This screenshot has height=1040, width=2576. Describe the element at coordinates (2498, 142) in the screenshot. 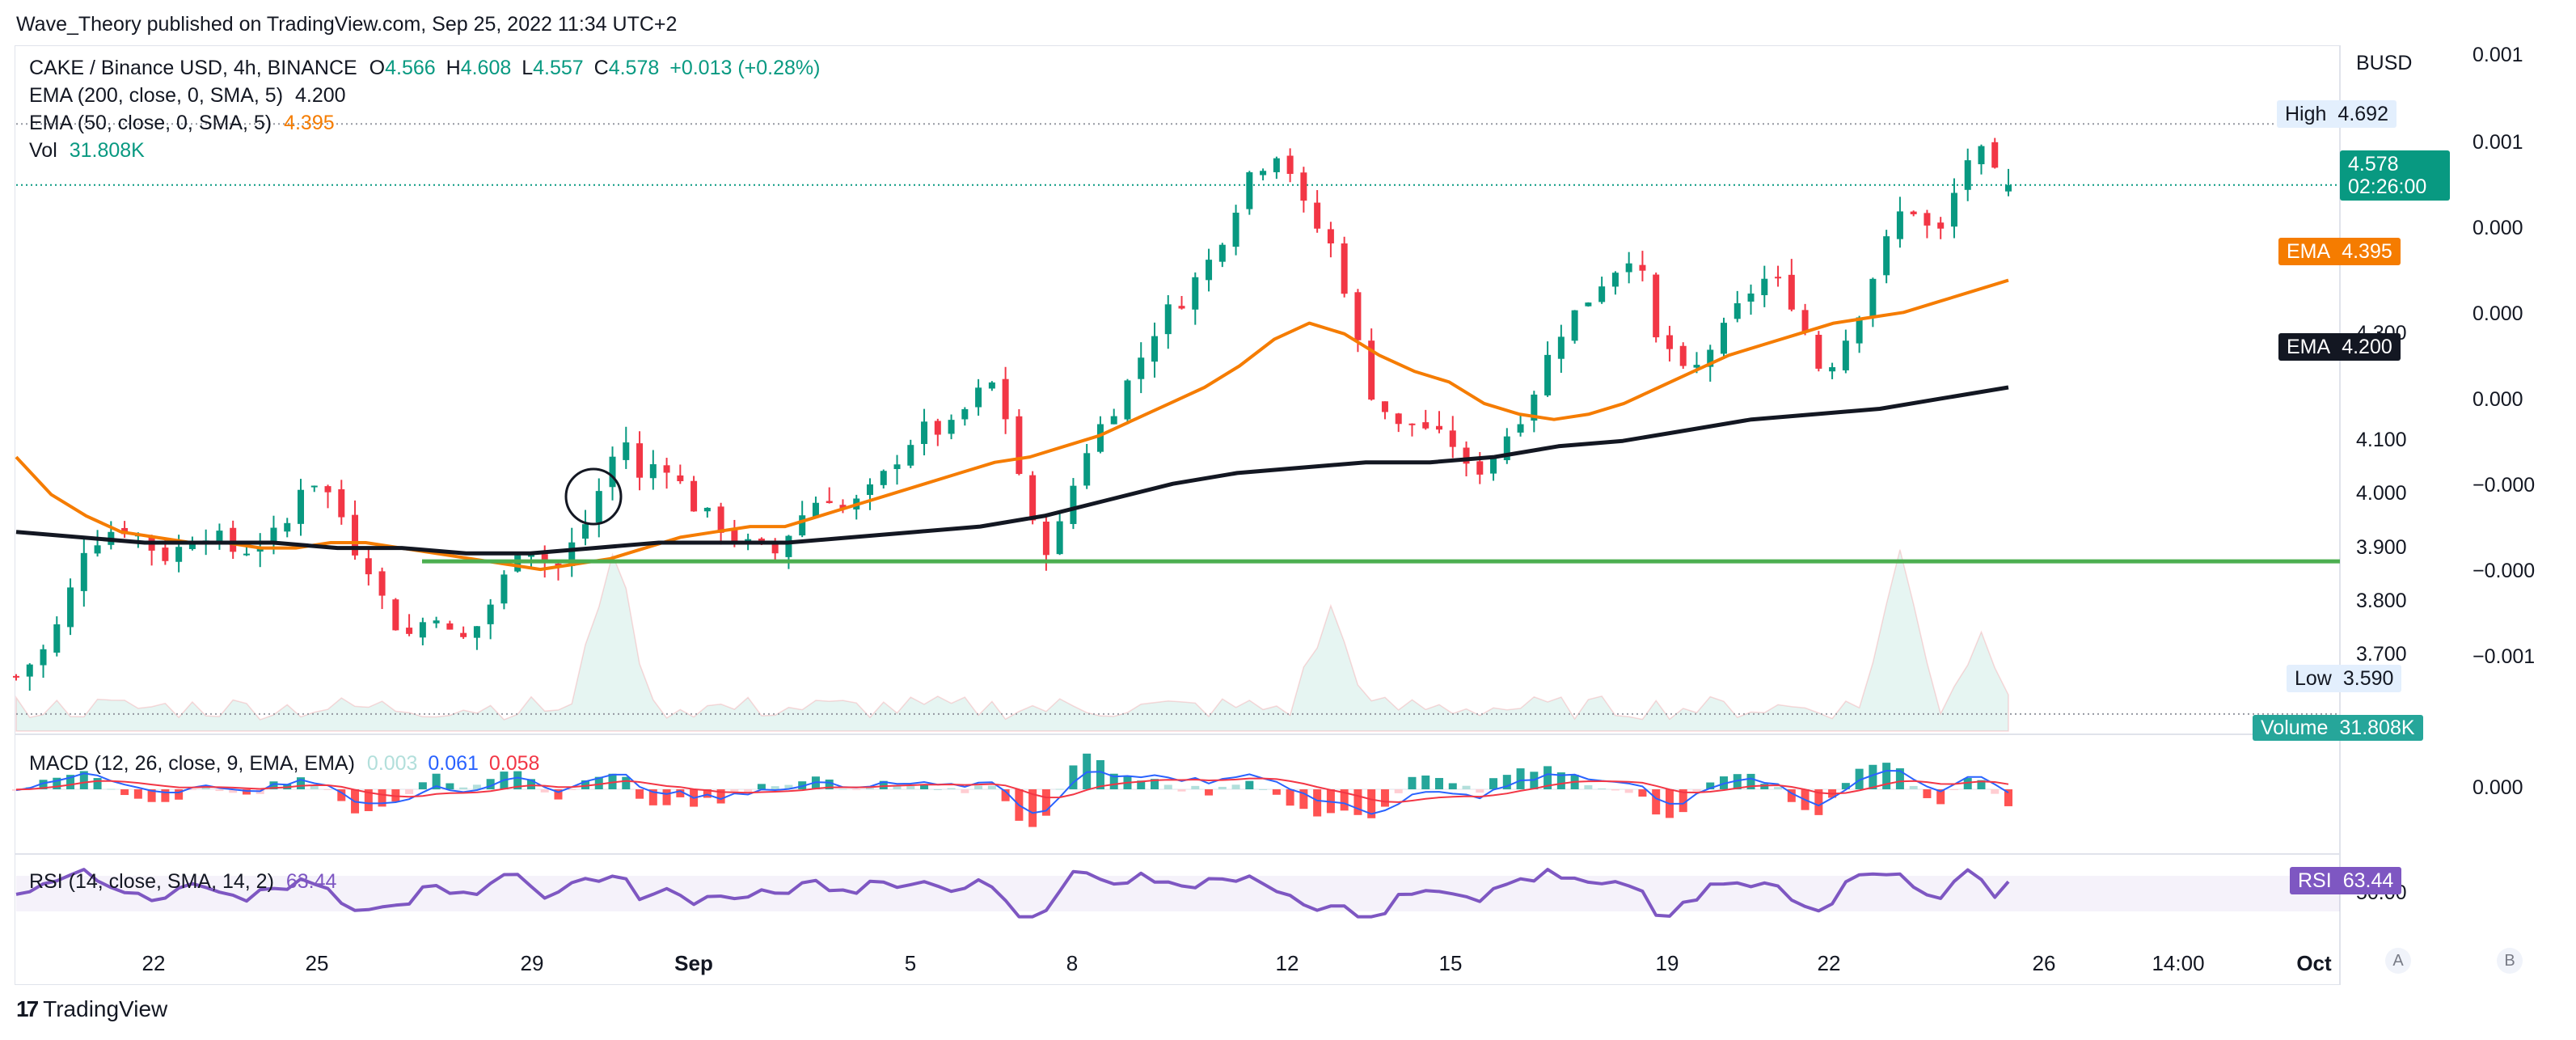

I see `secondary-axis-tick: 0.001` at that location.